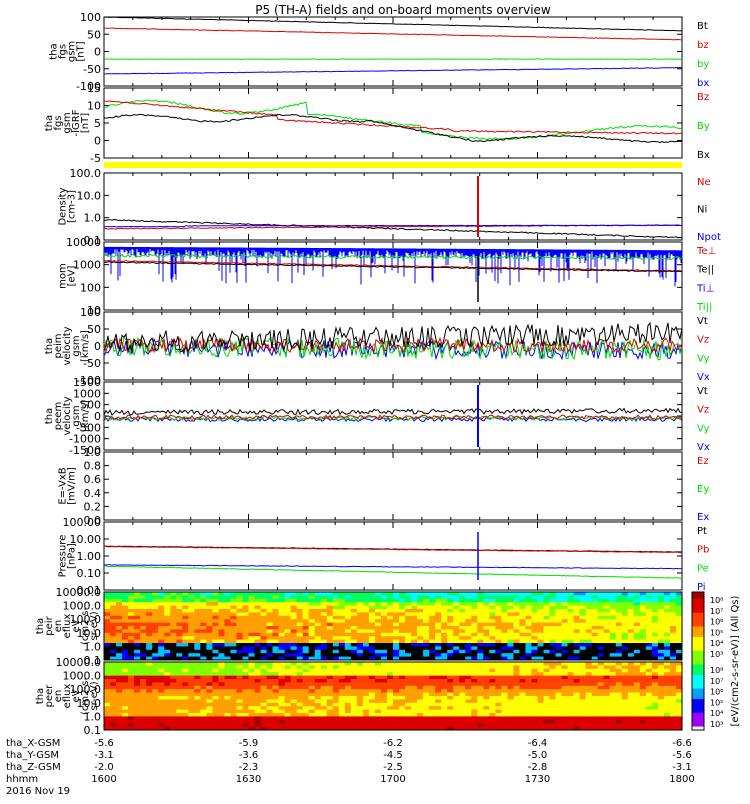 The height and width of the screenshot is (804, 750). What do you see at coordinates (92, 69) in the screenshot?
I see `panel-1-ytick-label: -50` at bounding box center [92, 69].